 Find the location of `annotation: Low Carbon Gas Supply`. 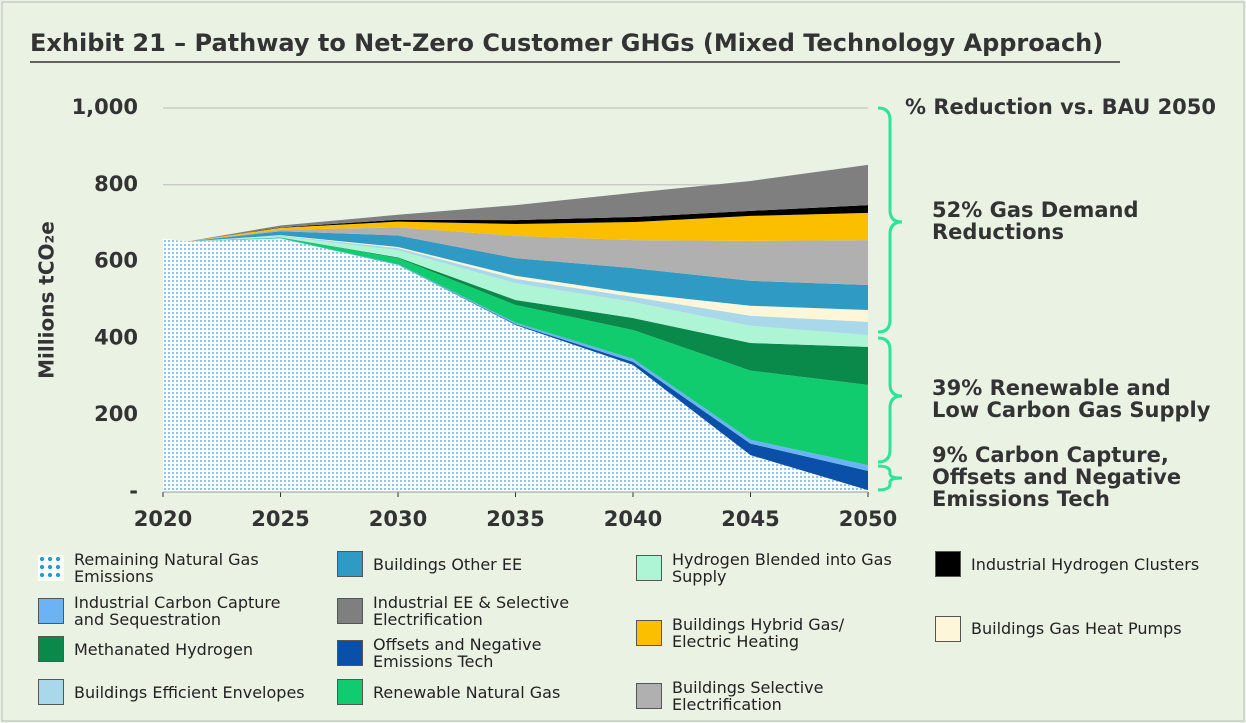

annotation: Low Carbon Gas Supply is located at coordinates (1071, 410).